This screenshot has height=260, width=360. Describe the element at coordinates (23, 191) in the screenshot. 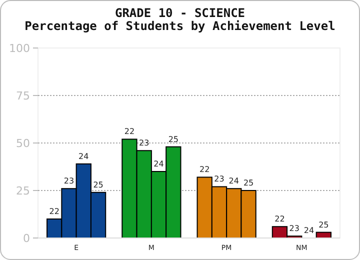

I see `y-tick-label: 25` at that location.